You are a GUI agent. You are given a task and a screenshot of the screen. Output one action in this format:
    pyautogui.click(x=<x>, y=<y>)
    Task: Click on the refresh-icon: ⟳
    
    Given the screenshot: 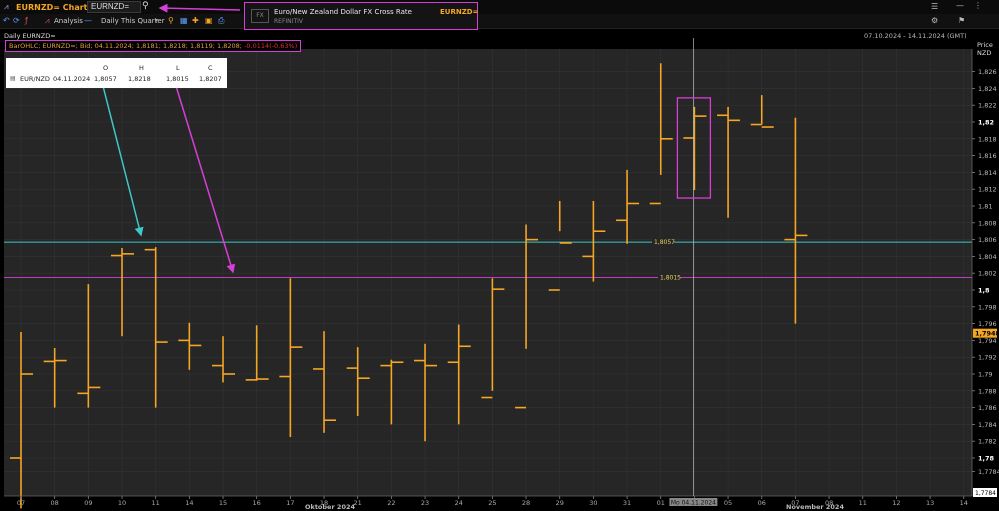 What is the action you would take?
    pyautogui.click(x=16, y=20)
    